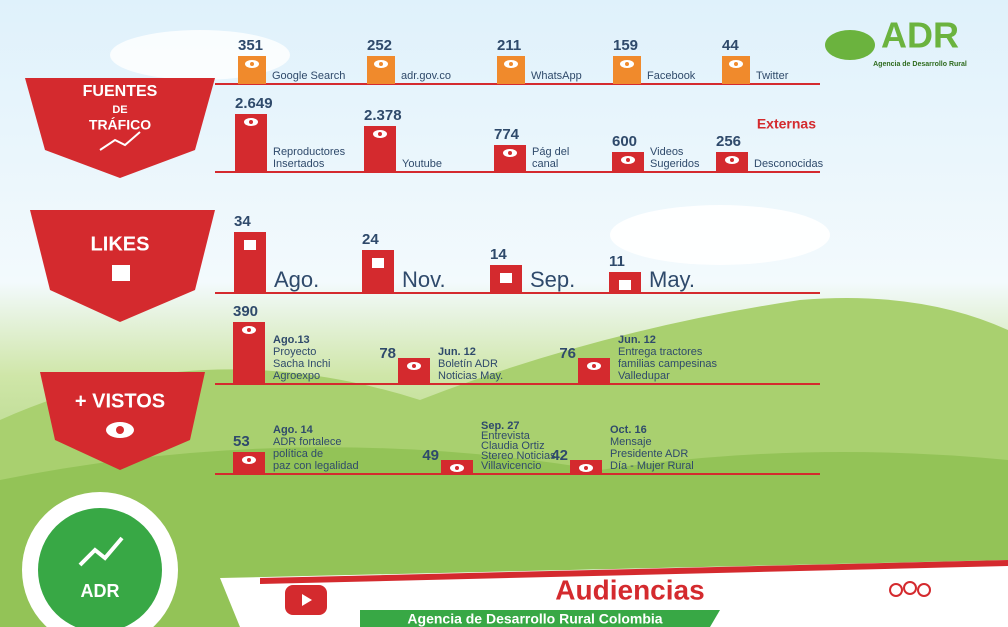 This screenshot has height=627, width=1008. I want to click on source: Google Search, so click(308, 76).